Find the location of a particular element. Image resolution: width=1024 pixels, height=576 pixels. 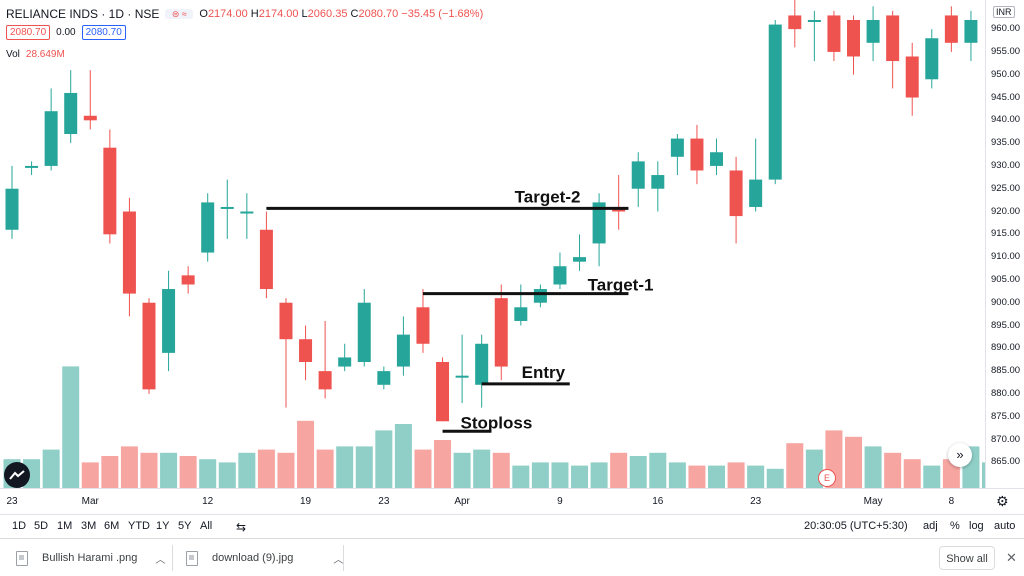

time-tick-label: Apr is located at coordinates (462, 501).